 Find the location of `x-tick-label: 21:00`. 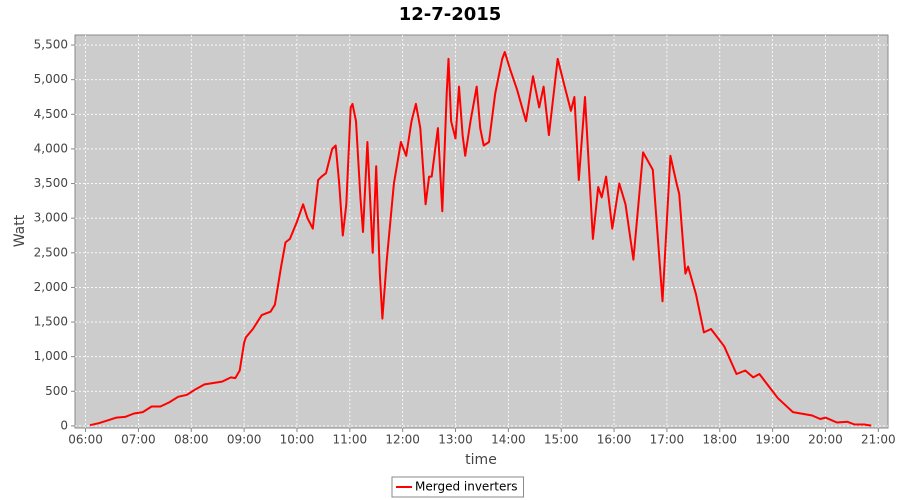

x-tick-label: 21:00 is located at coordinates (878, 440).